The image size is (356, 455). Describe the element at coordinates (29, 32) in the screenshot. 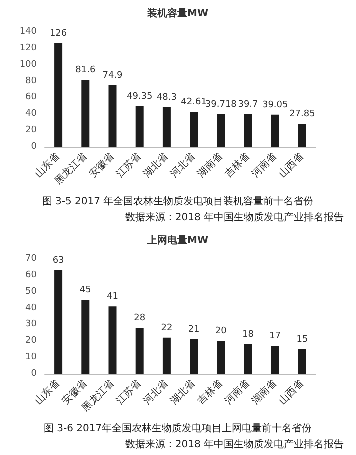

I see `y-tick-label: 140` at that location.